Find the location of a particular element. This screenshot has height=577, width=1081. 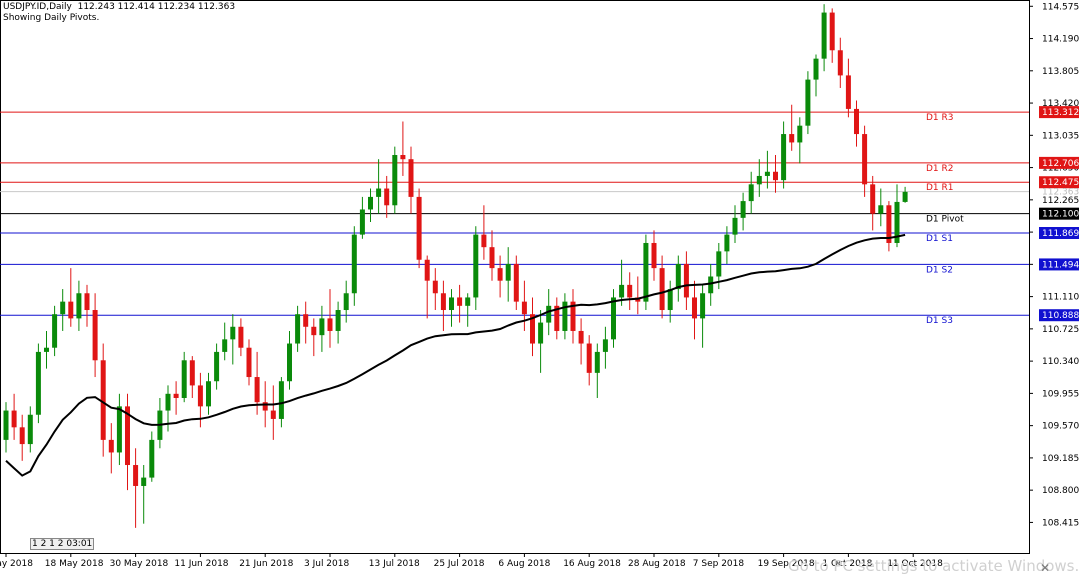

x-tick-label: 30 May 2018 is located at coordinates (139, 564).